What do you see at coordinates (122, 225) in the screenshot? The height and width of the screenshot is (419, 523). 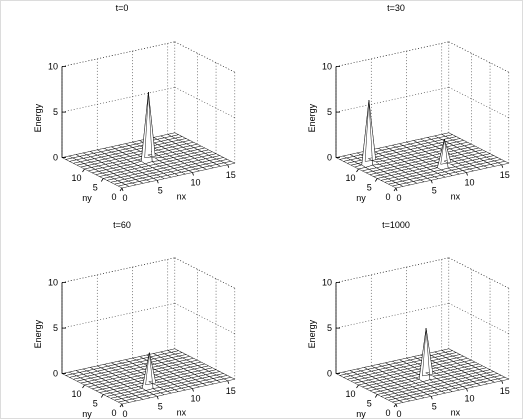 I see `chart-title: t=60` at bounding box center [122, 225].